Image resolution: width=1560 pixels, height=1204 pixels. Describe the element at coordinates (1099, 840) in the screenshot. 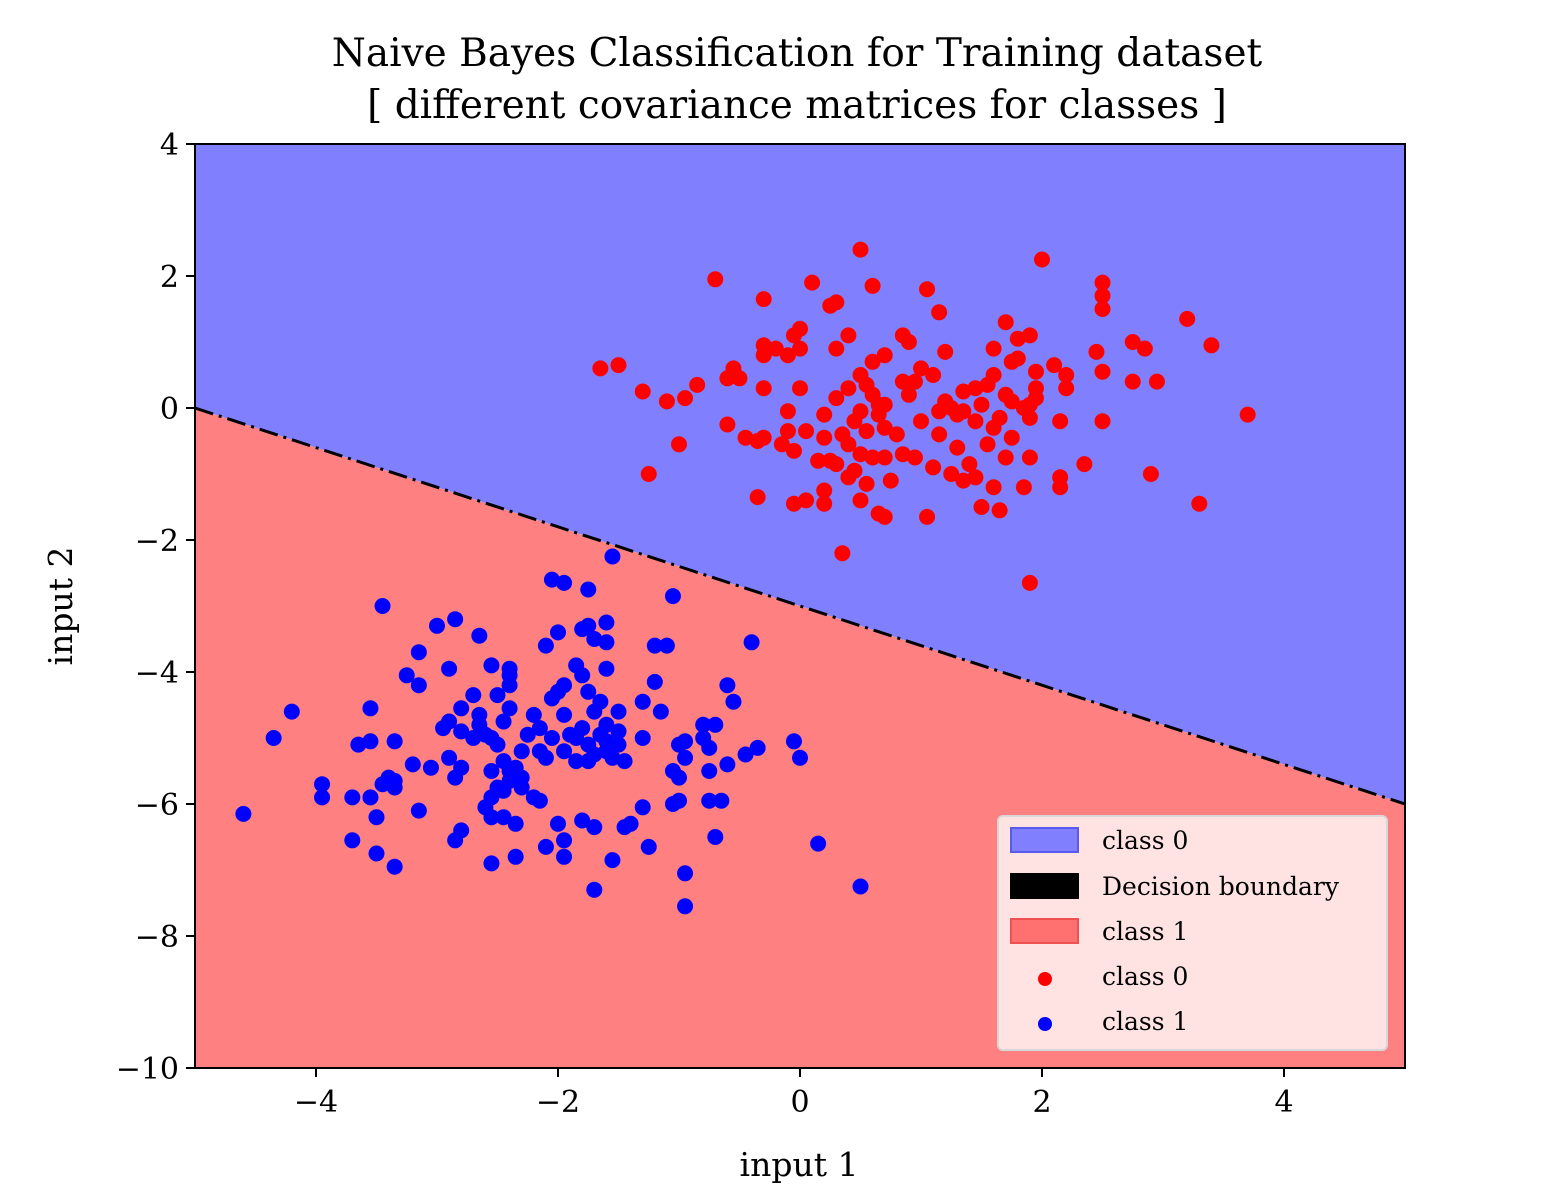

I see `legend-item: class 0` at that location.